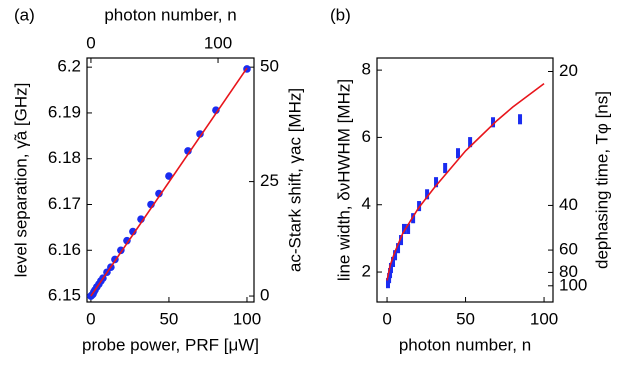  Describe the element at coordinates (20, 180) in the screenshot. I see `y-axis-title: level separation, γ̃a [GHz]` at that location.